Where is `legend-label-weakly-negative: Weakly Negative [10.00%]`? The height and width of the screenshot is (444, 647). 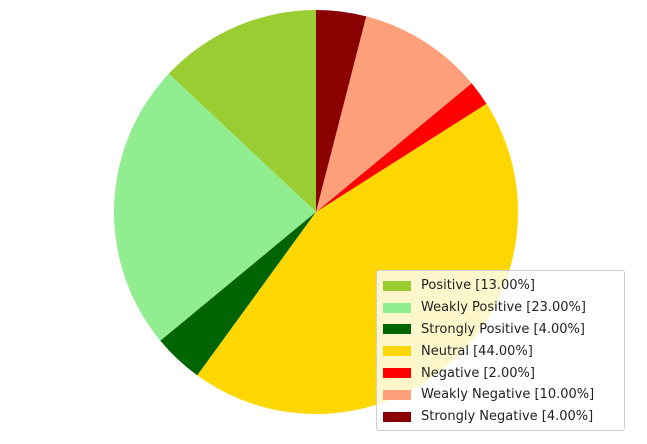 legend-label-weakly-negative: Weakly Negative [10.00%] is located at coordinates (508, 395).